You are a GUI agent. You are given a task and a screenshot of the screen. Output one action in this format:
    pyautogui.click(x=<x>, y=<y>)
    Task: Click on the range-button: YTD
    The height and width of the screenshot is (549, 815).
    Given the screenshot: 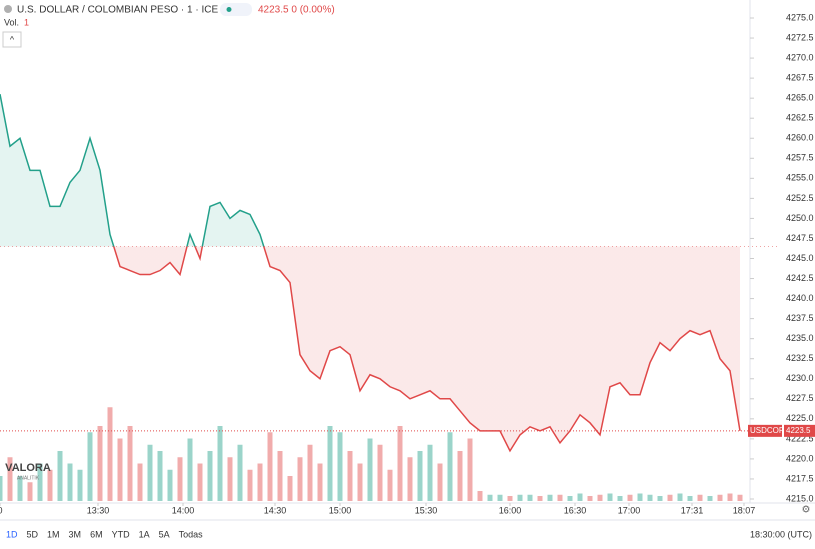 What is the action you would take?
    pyautogui.click(x=121, y=534)
    